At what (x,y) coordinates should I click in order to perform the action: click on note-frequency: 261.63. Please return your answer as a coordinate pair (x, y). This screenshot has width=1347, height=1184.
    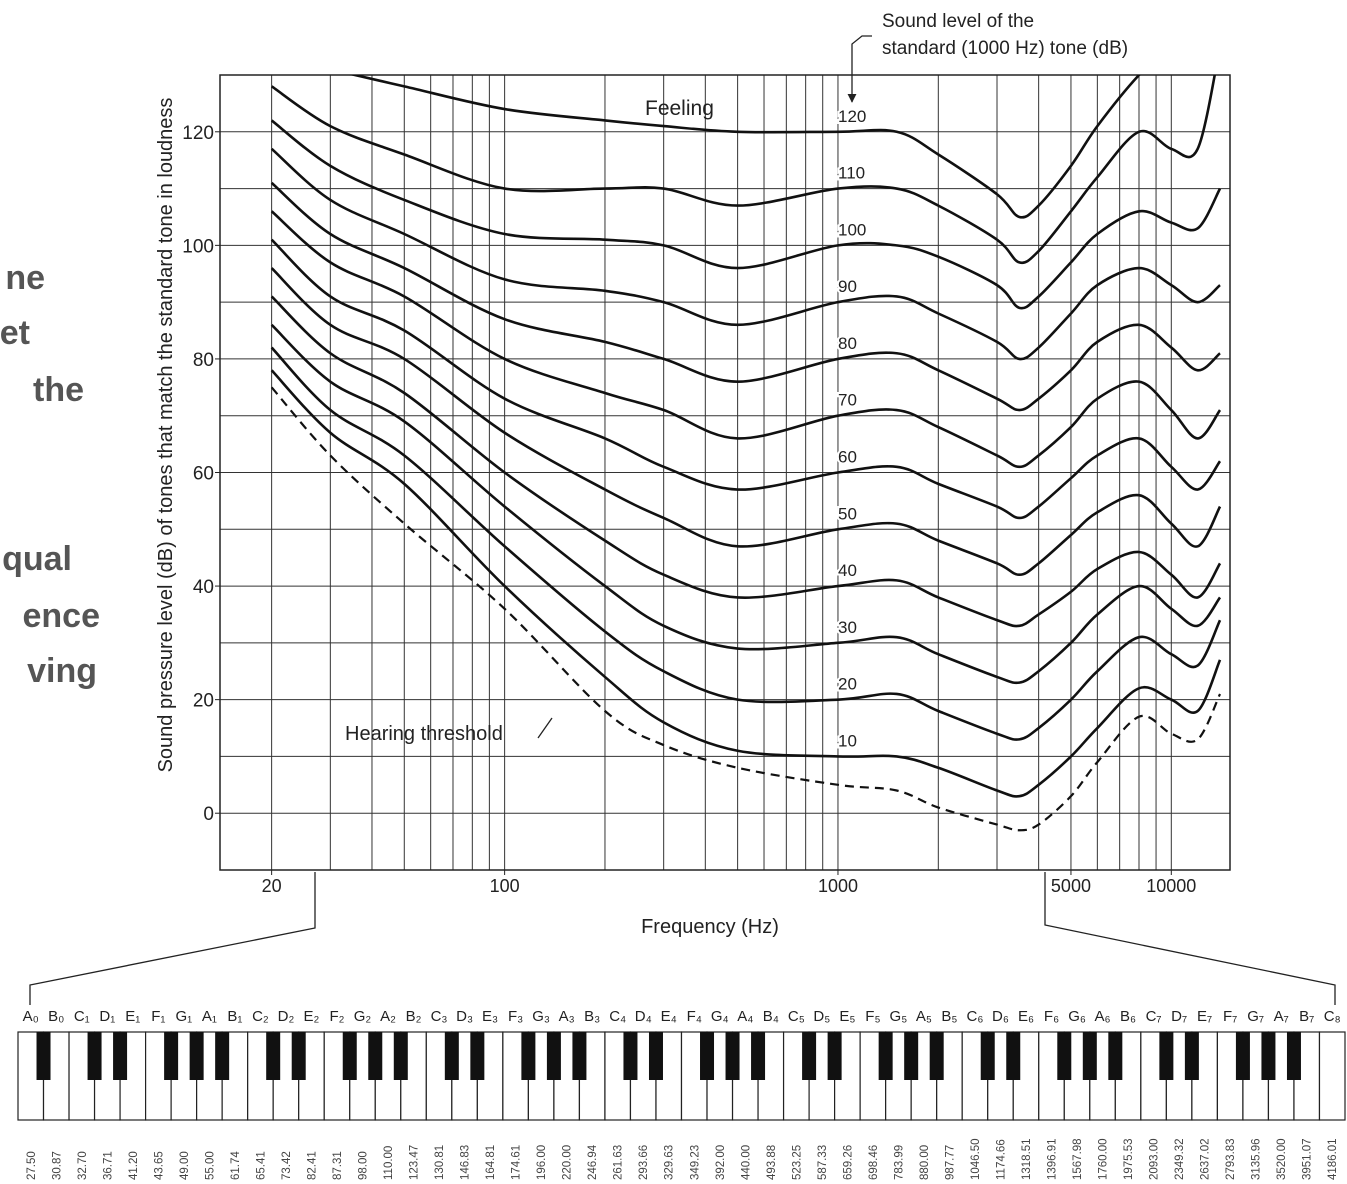
    Looking at the image, I should click on (619, 1162).